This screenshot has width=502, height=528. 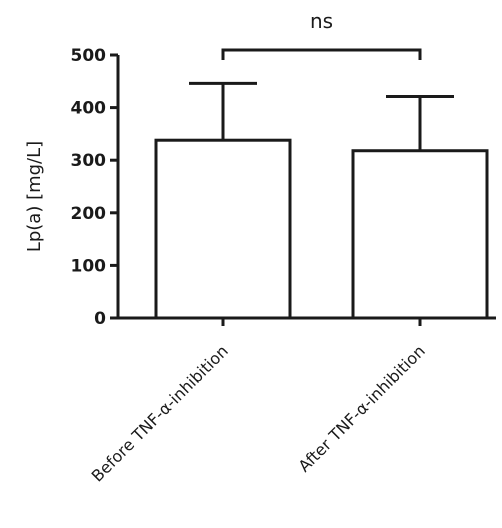 I want to click on y-tick-label: 500, so click(x=89, y=56).